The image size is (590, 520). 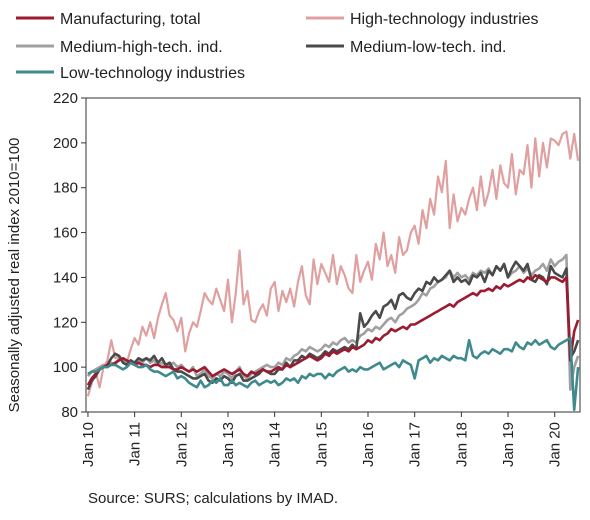 I want to click on x-tick-label: Jan 12, so click(x=181, y=444).